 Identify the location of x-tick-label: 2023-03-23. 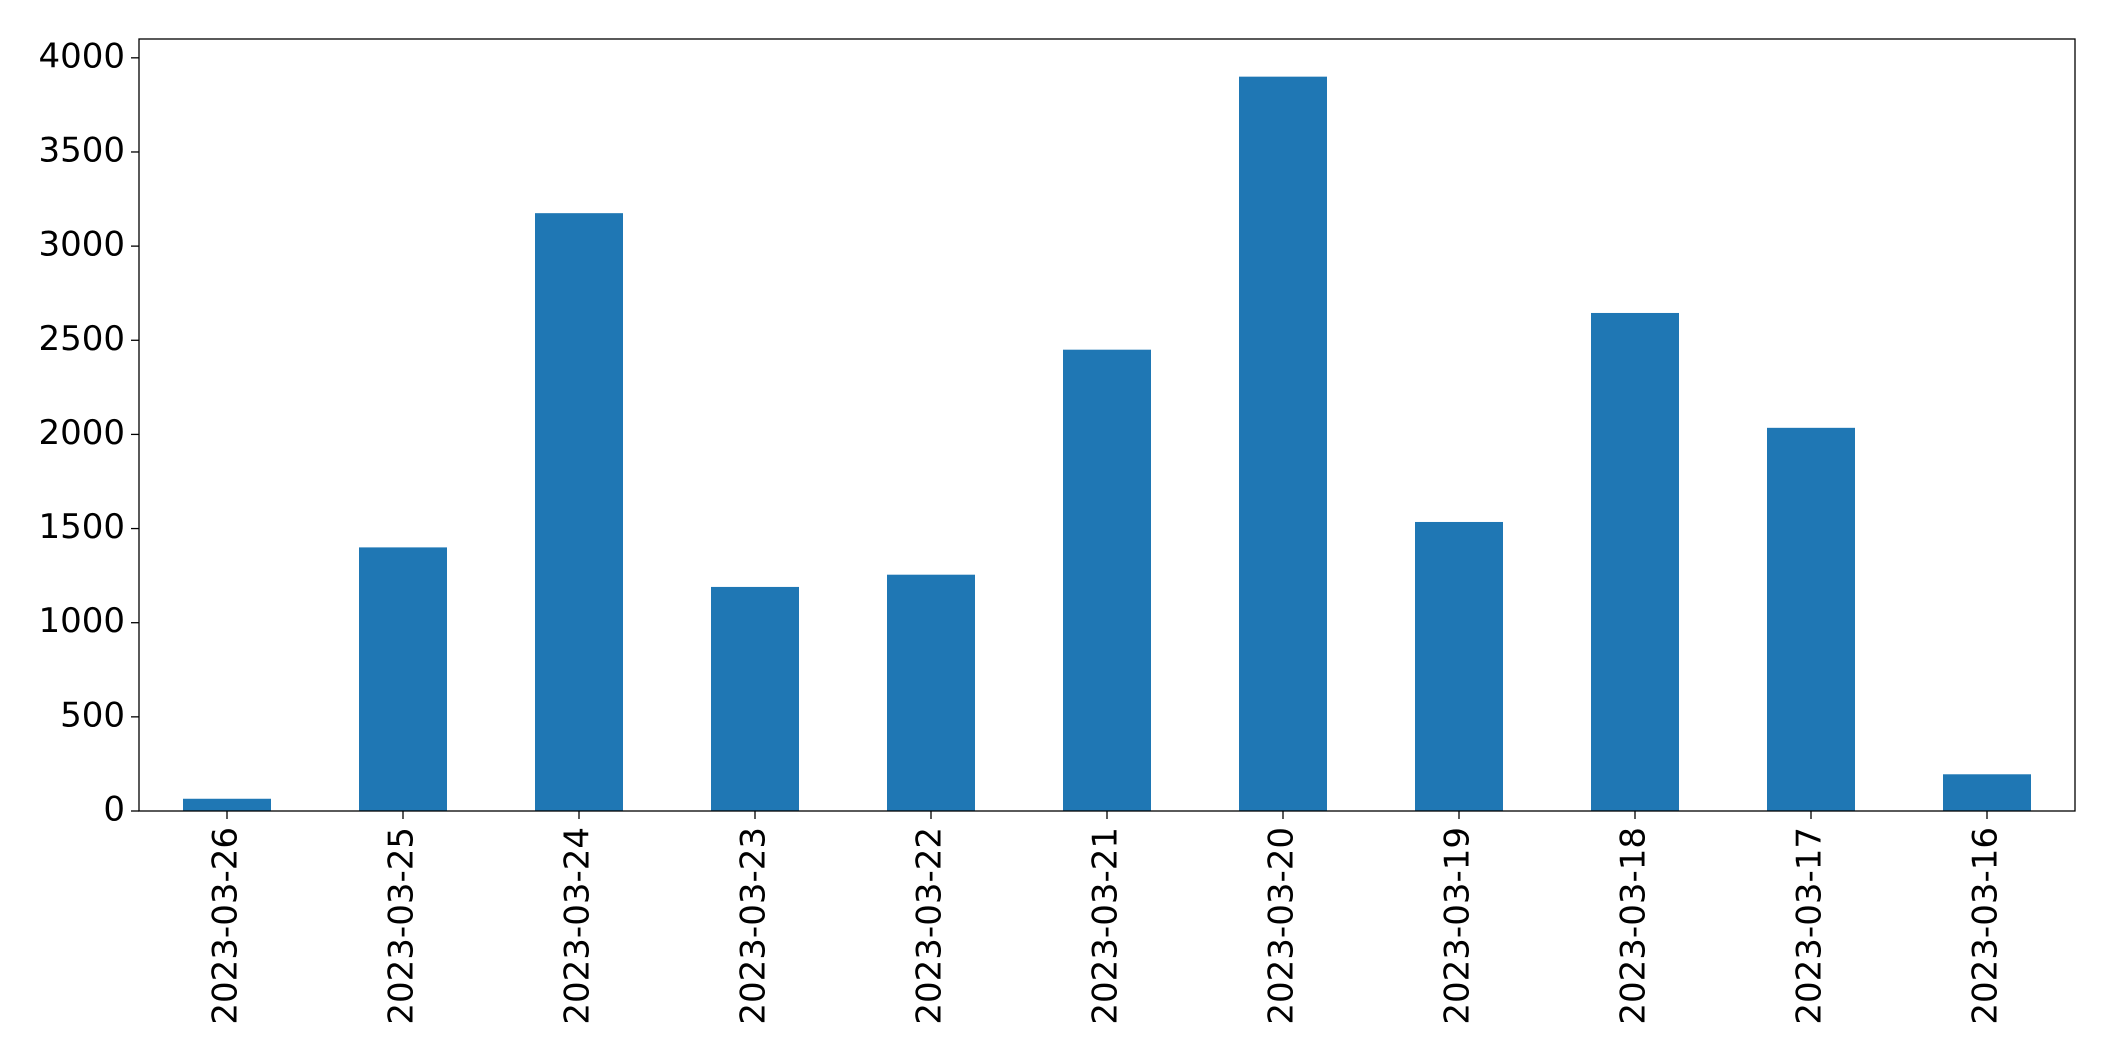
(754, 926).